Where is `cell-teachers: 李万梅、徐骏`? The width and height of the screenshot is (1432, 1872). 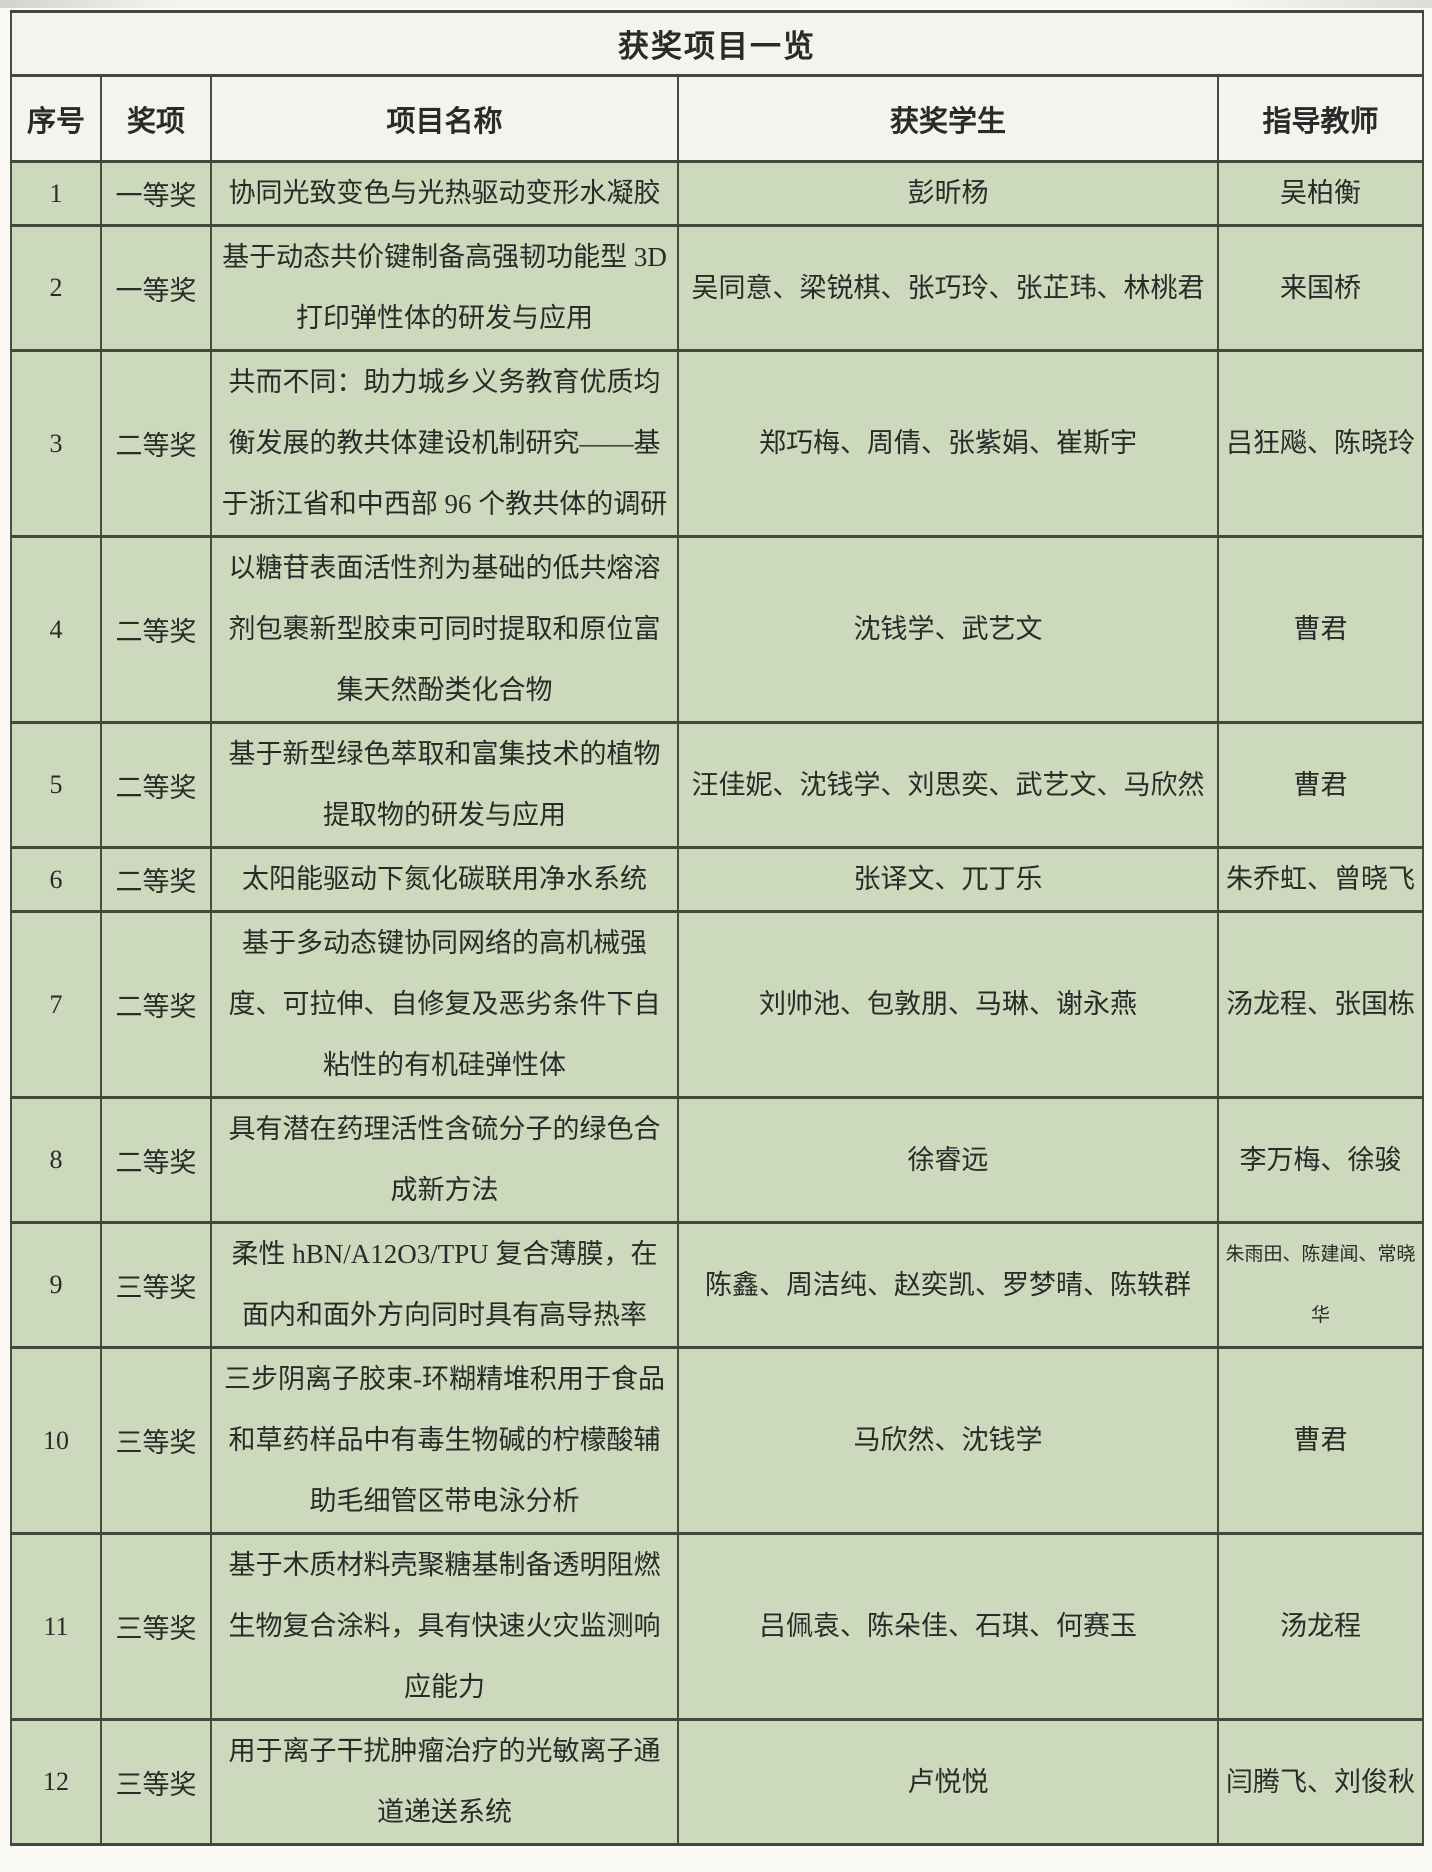 cell-teachers: 李万梅、徐骏 is located at coordinates (1320, 1160).